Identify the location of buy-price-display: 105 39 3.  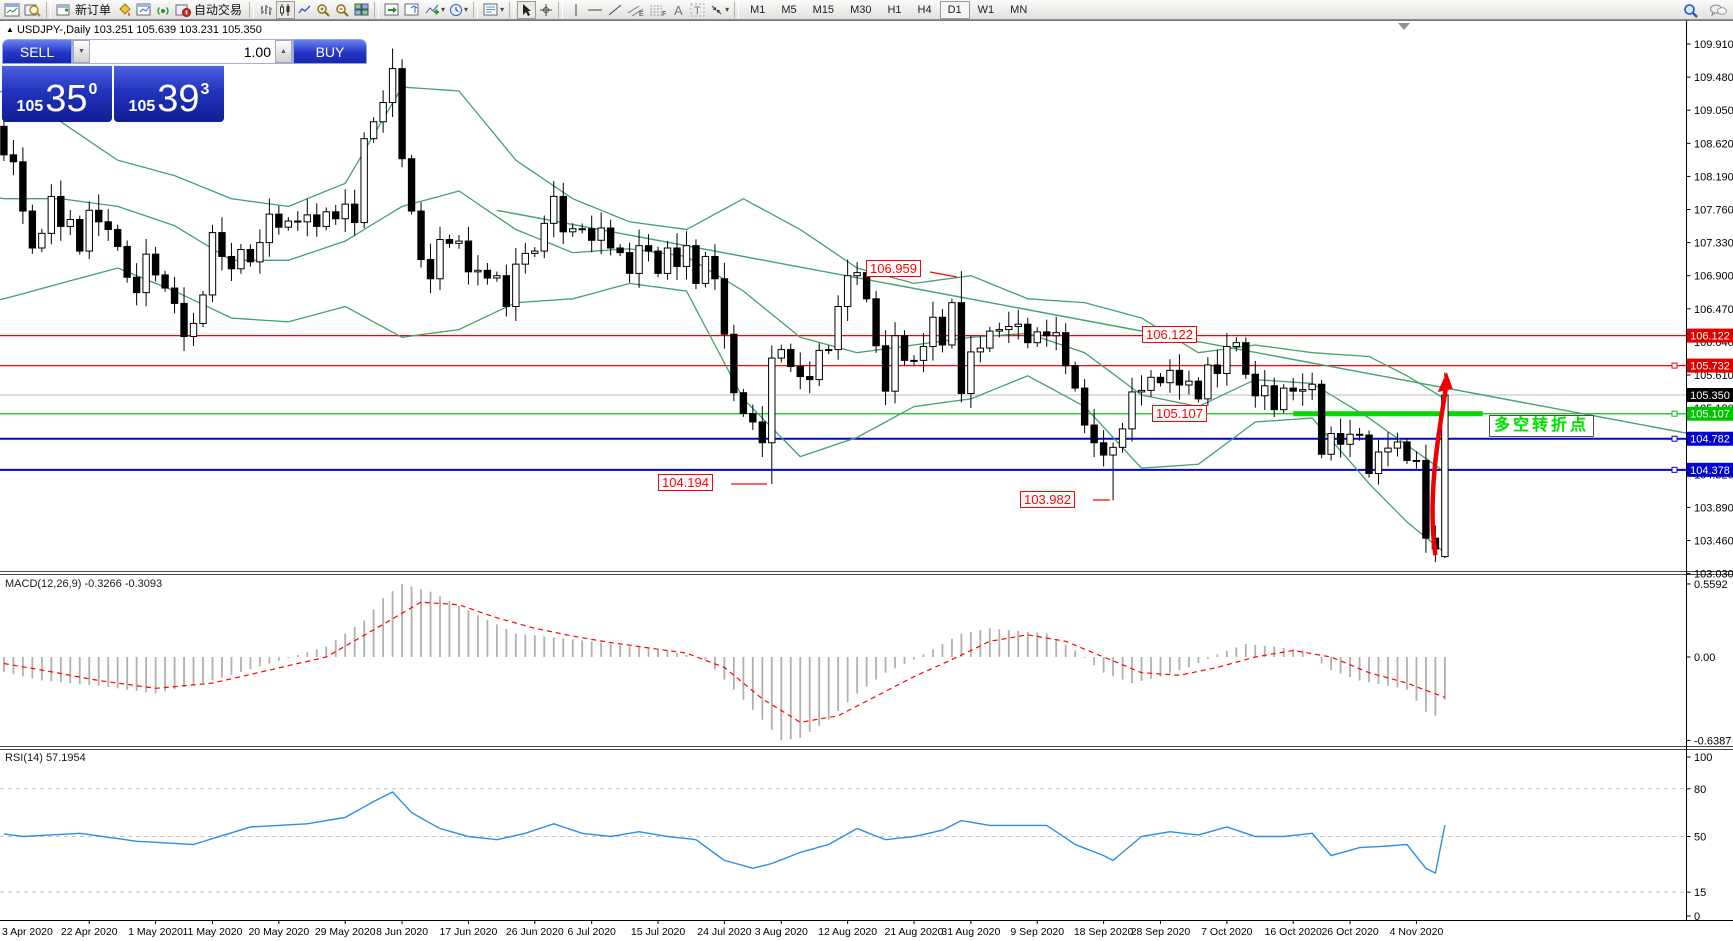
(169, 93).